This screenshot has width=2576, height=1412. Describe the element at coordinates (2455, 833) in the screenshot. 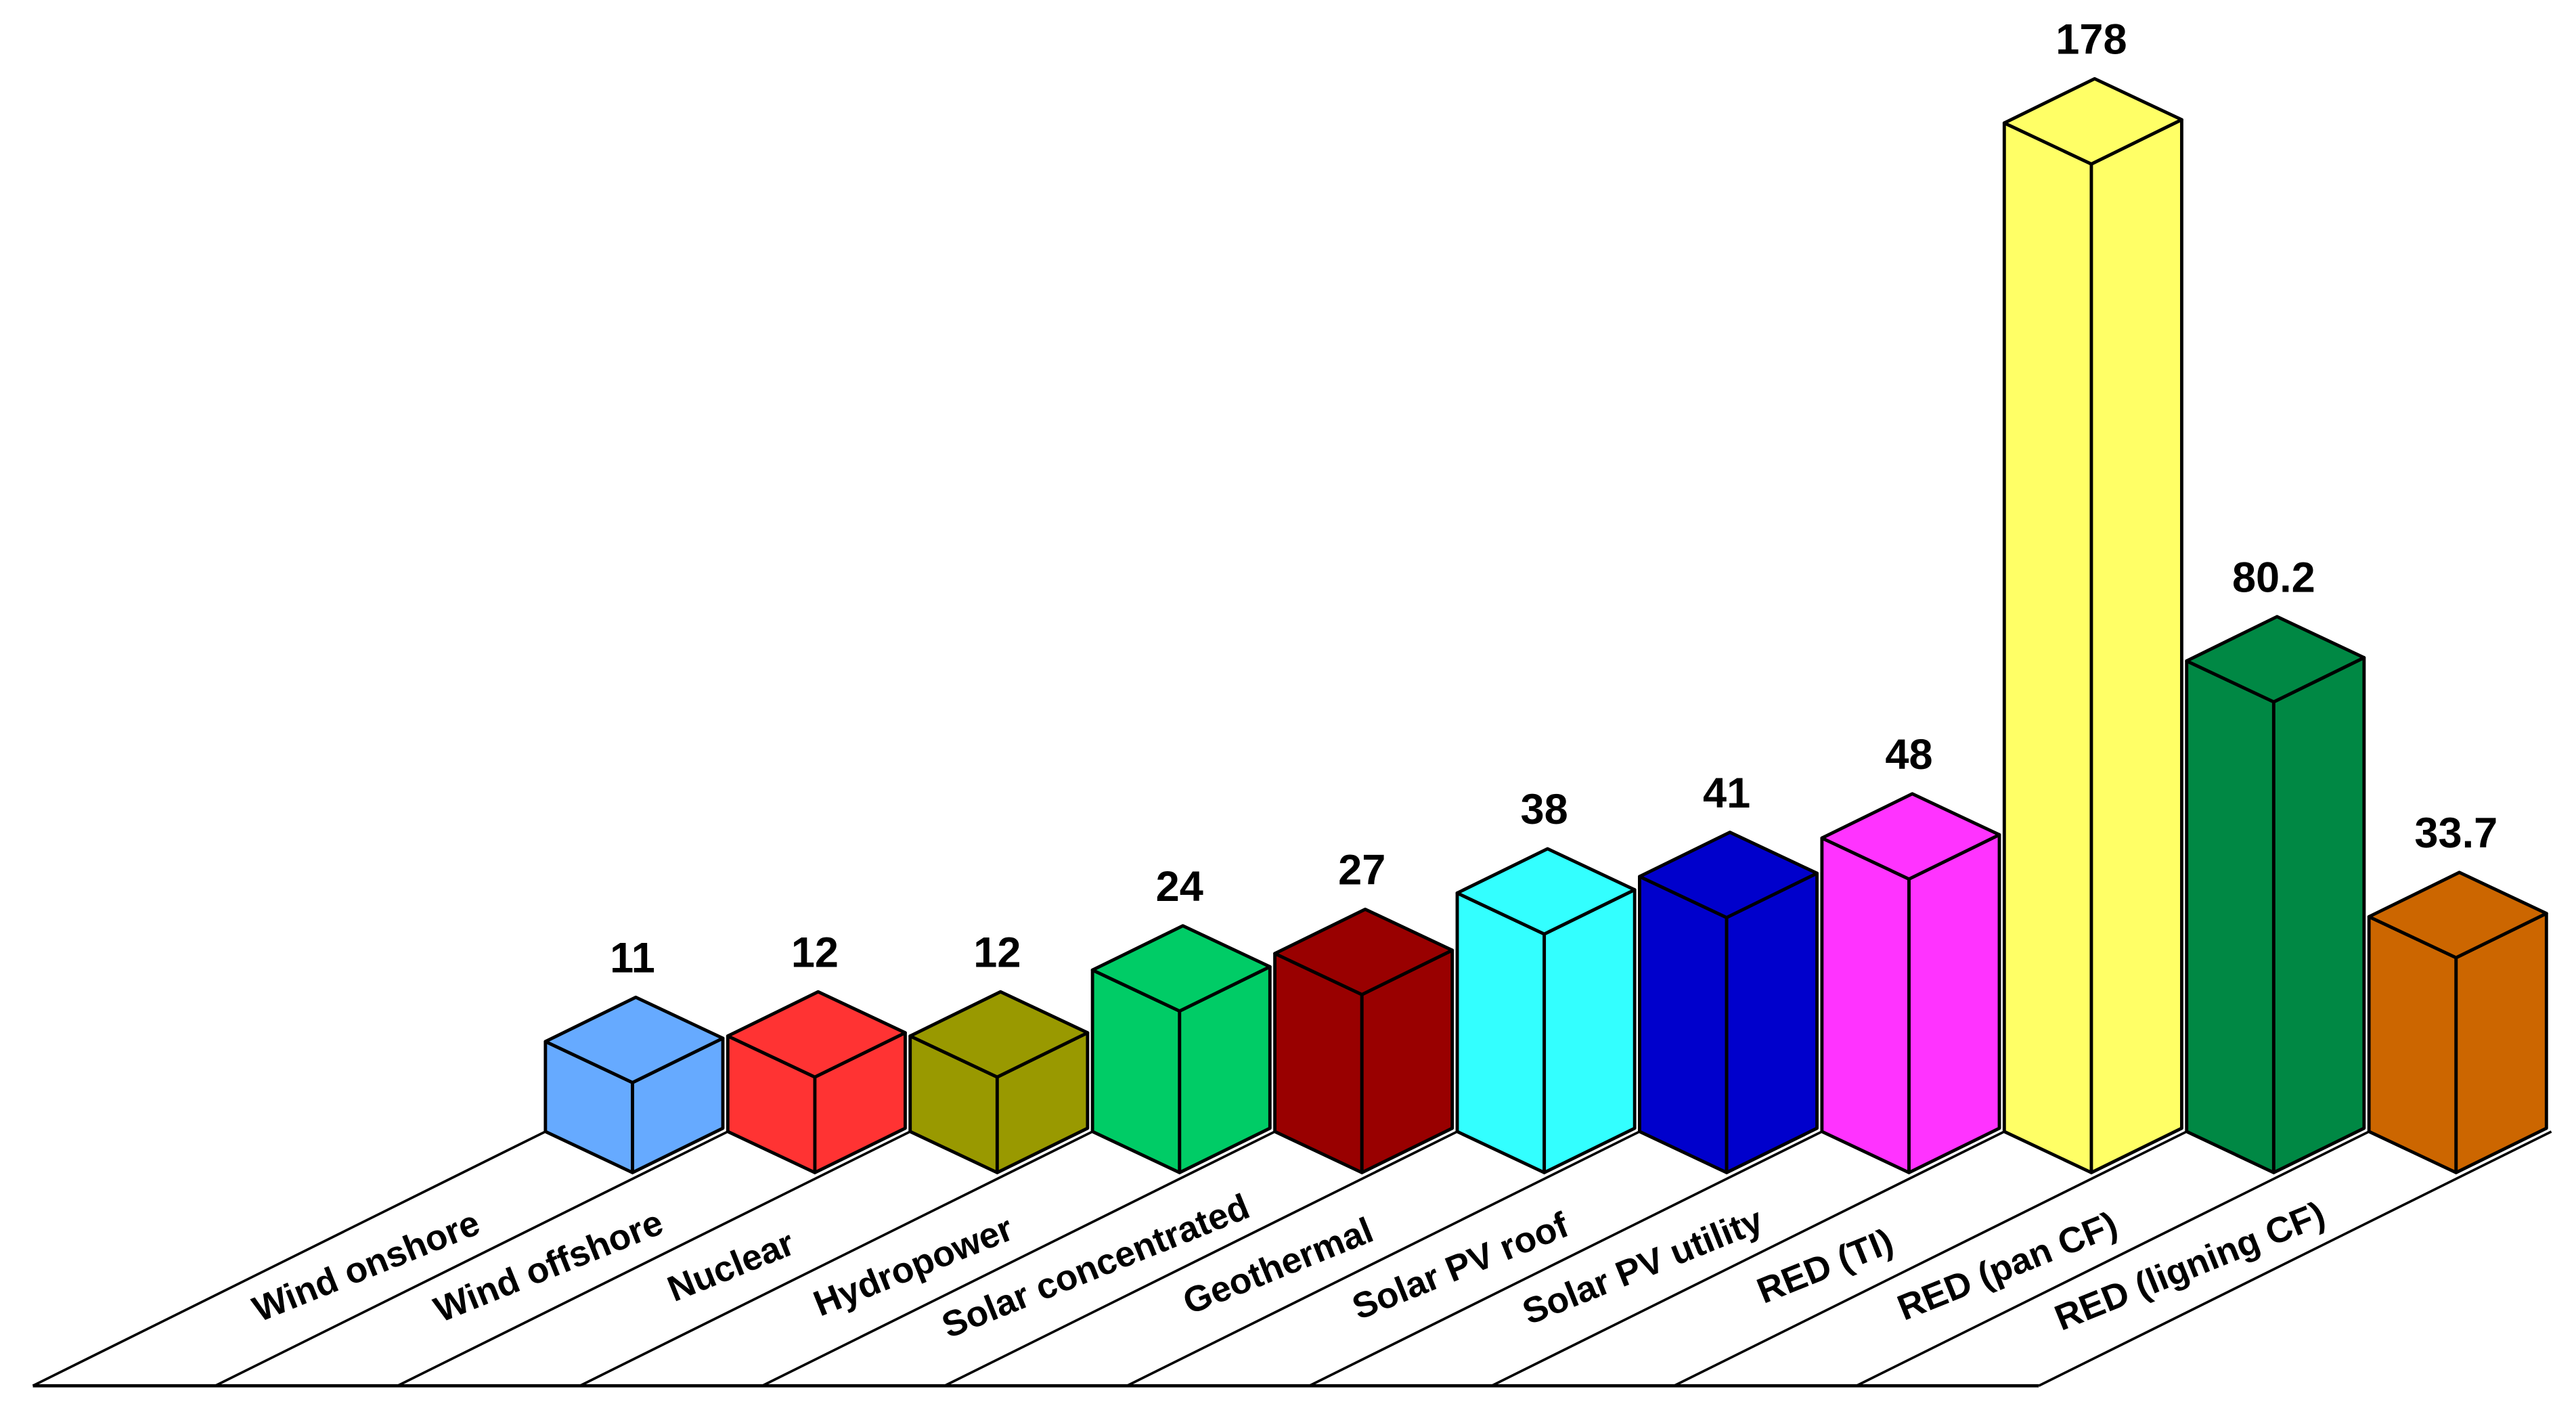

I see `value-label: 33.7` at that location.